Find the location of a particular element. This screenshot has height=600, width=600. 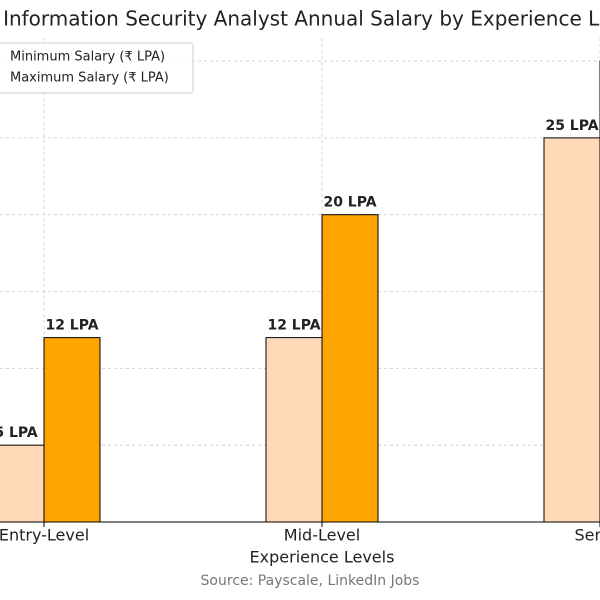

x-tick-label: Senior is located at coordinates (587, 535).